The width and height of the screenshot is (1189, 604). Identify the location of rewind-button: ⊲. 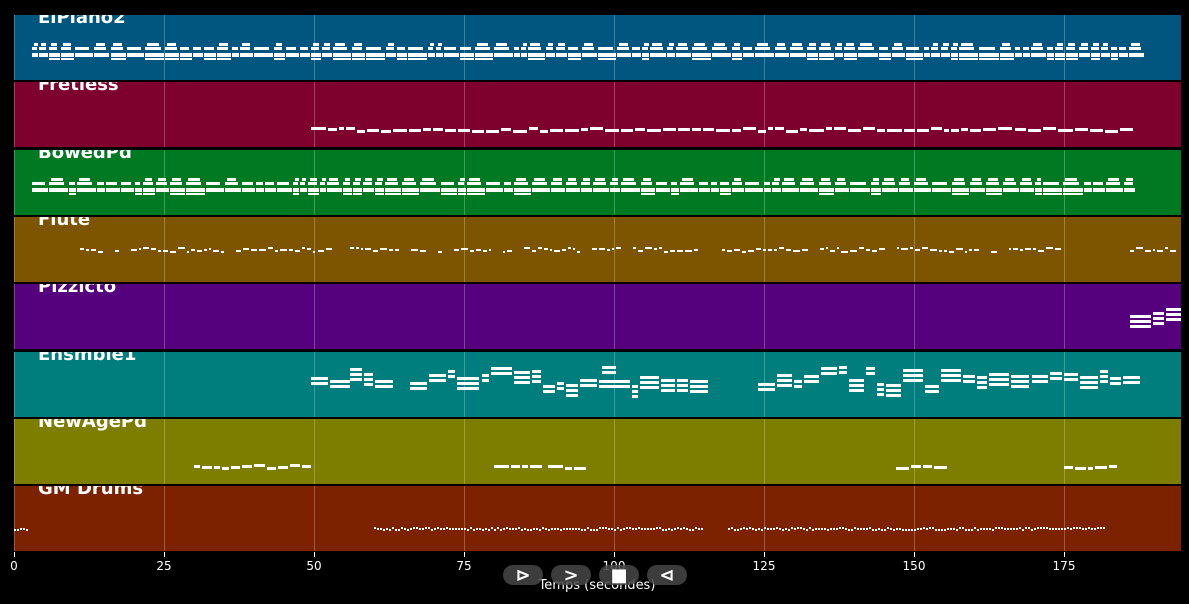
(667, 575).